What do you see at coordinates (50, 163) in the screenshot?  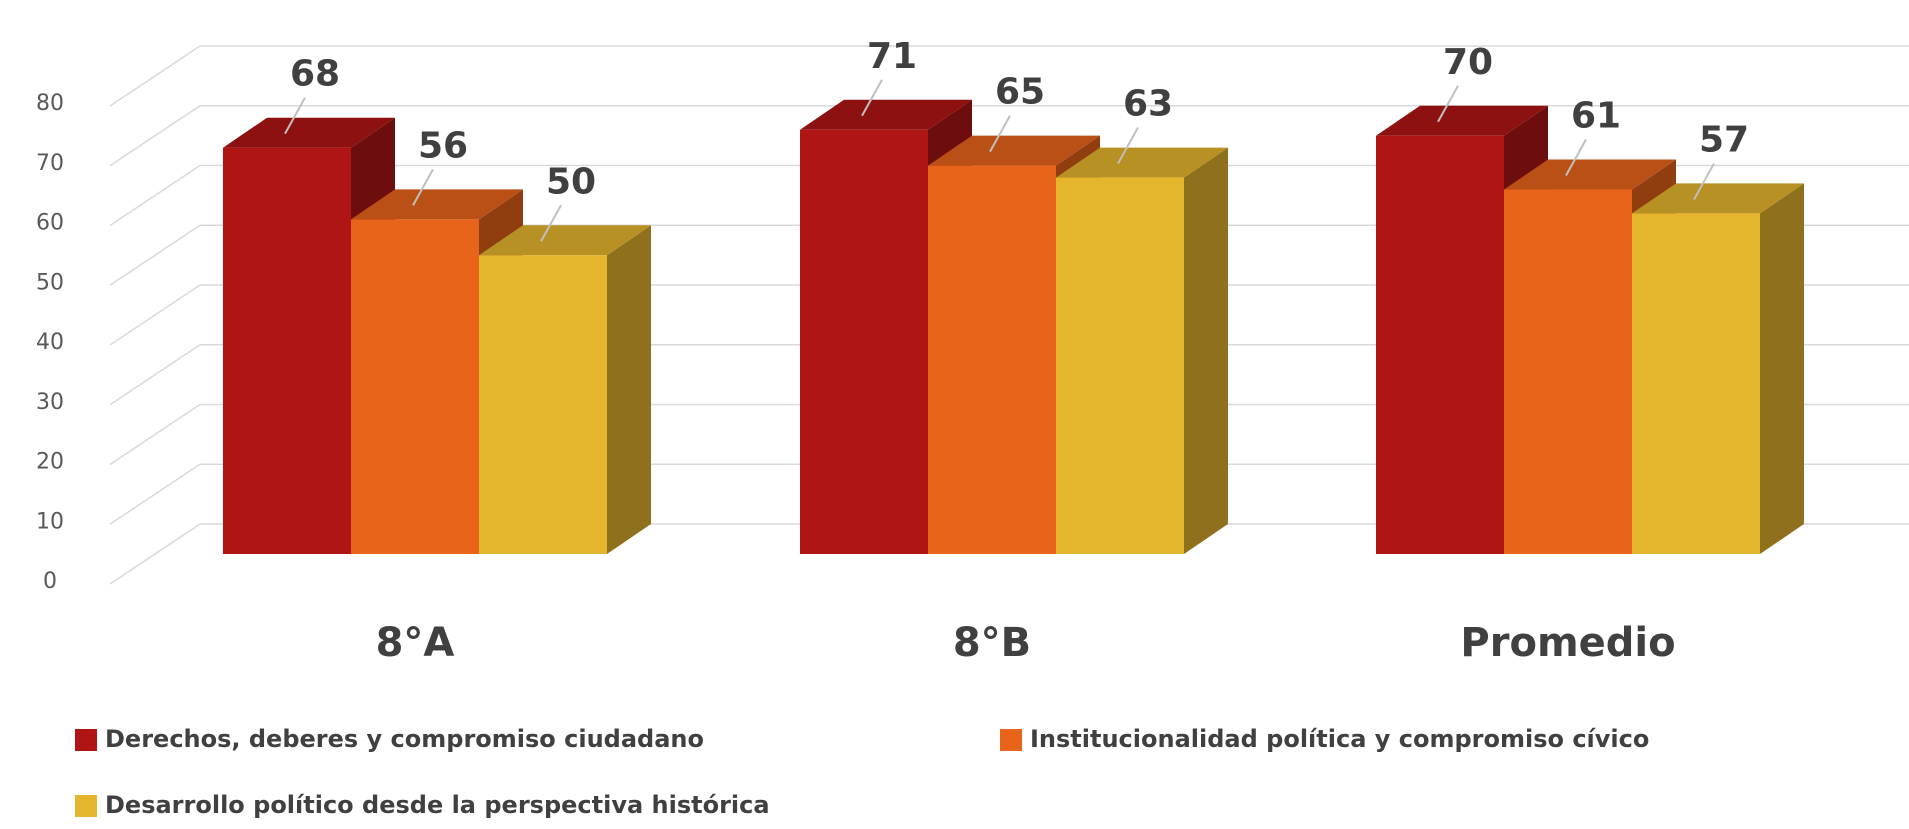 I see `y-tick-label: 70` at bounding box center [50, 163].